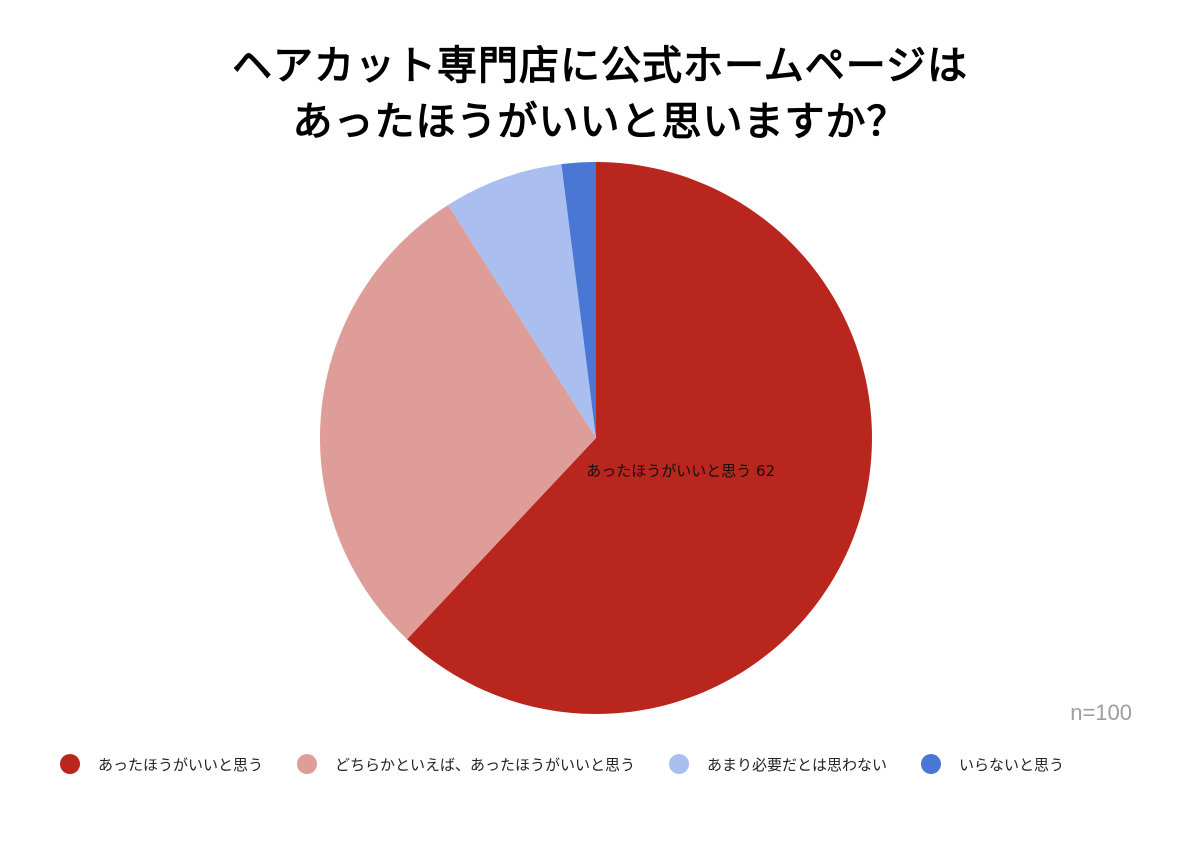  What do you see at coordinates (1101, 712) in the screenshot?
I see `sample-size-label: n=100` at bounding box center [1101, 712].